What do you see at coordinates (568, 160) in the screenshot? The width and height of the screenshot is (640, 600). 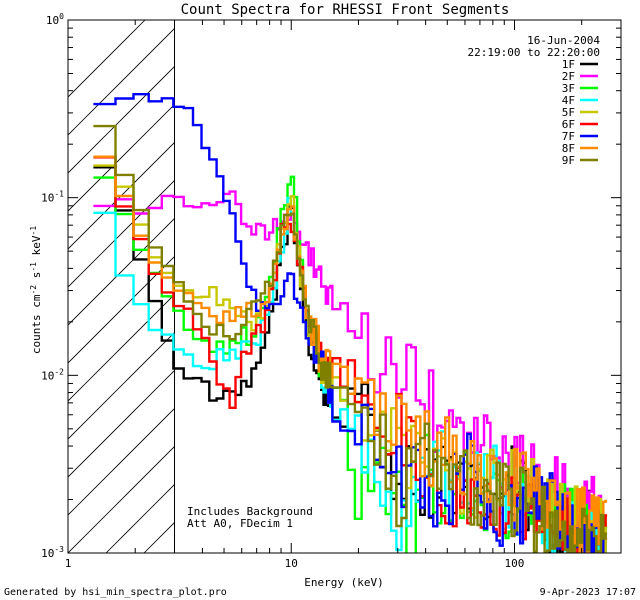 I see `legend-label-9f: 9F` at bounding box center [568, 160].